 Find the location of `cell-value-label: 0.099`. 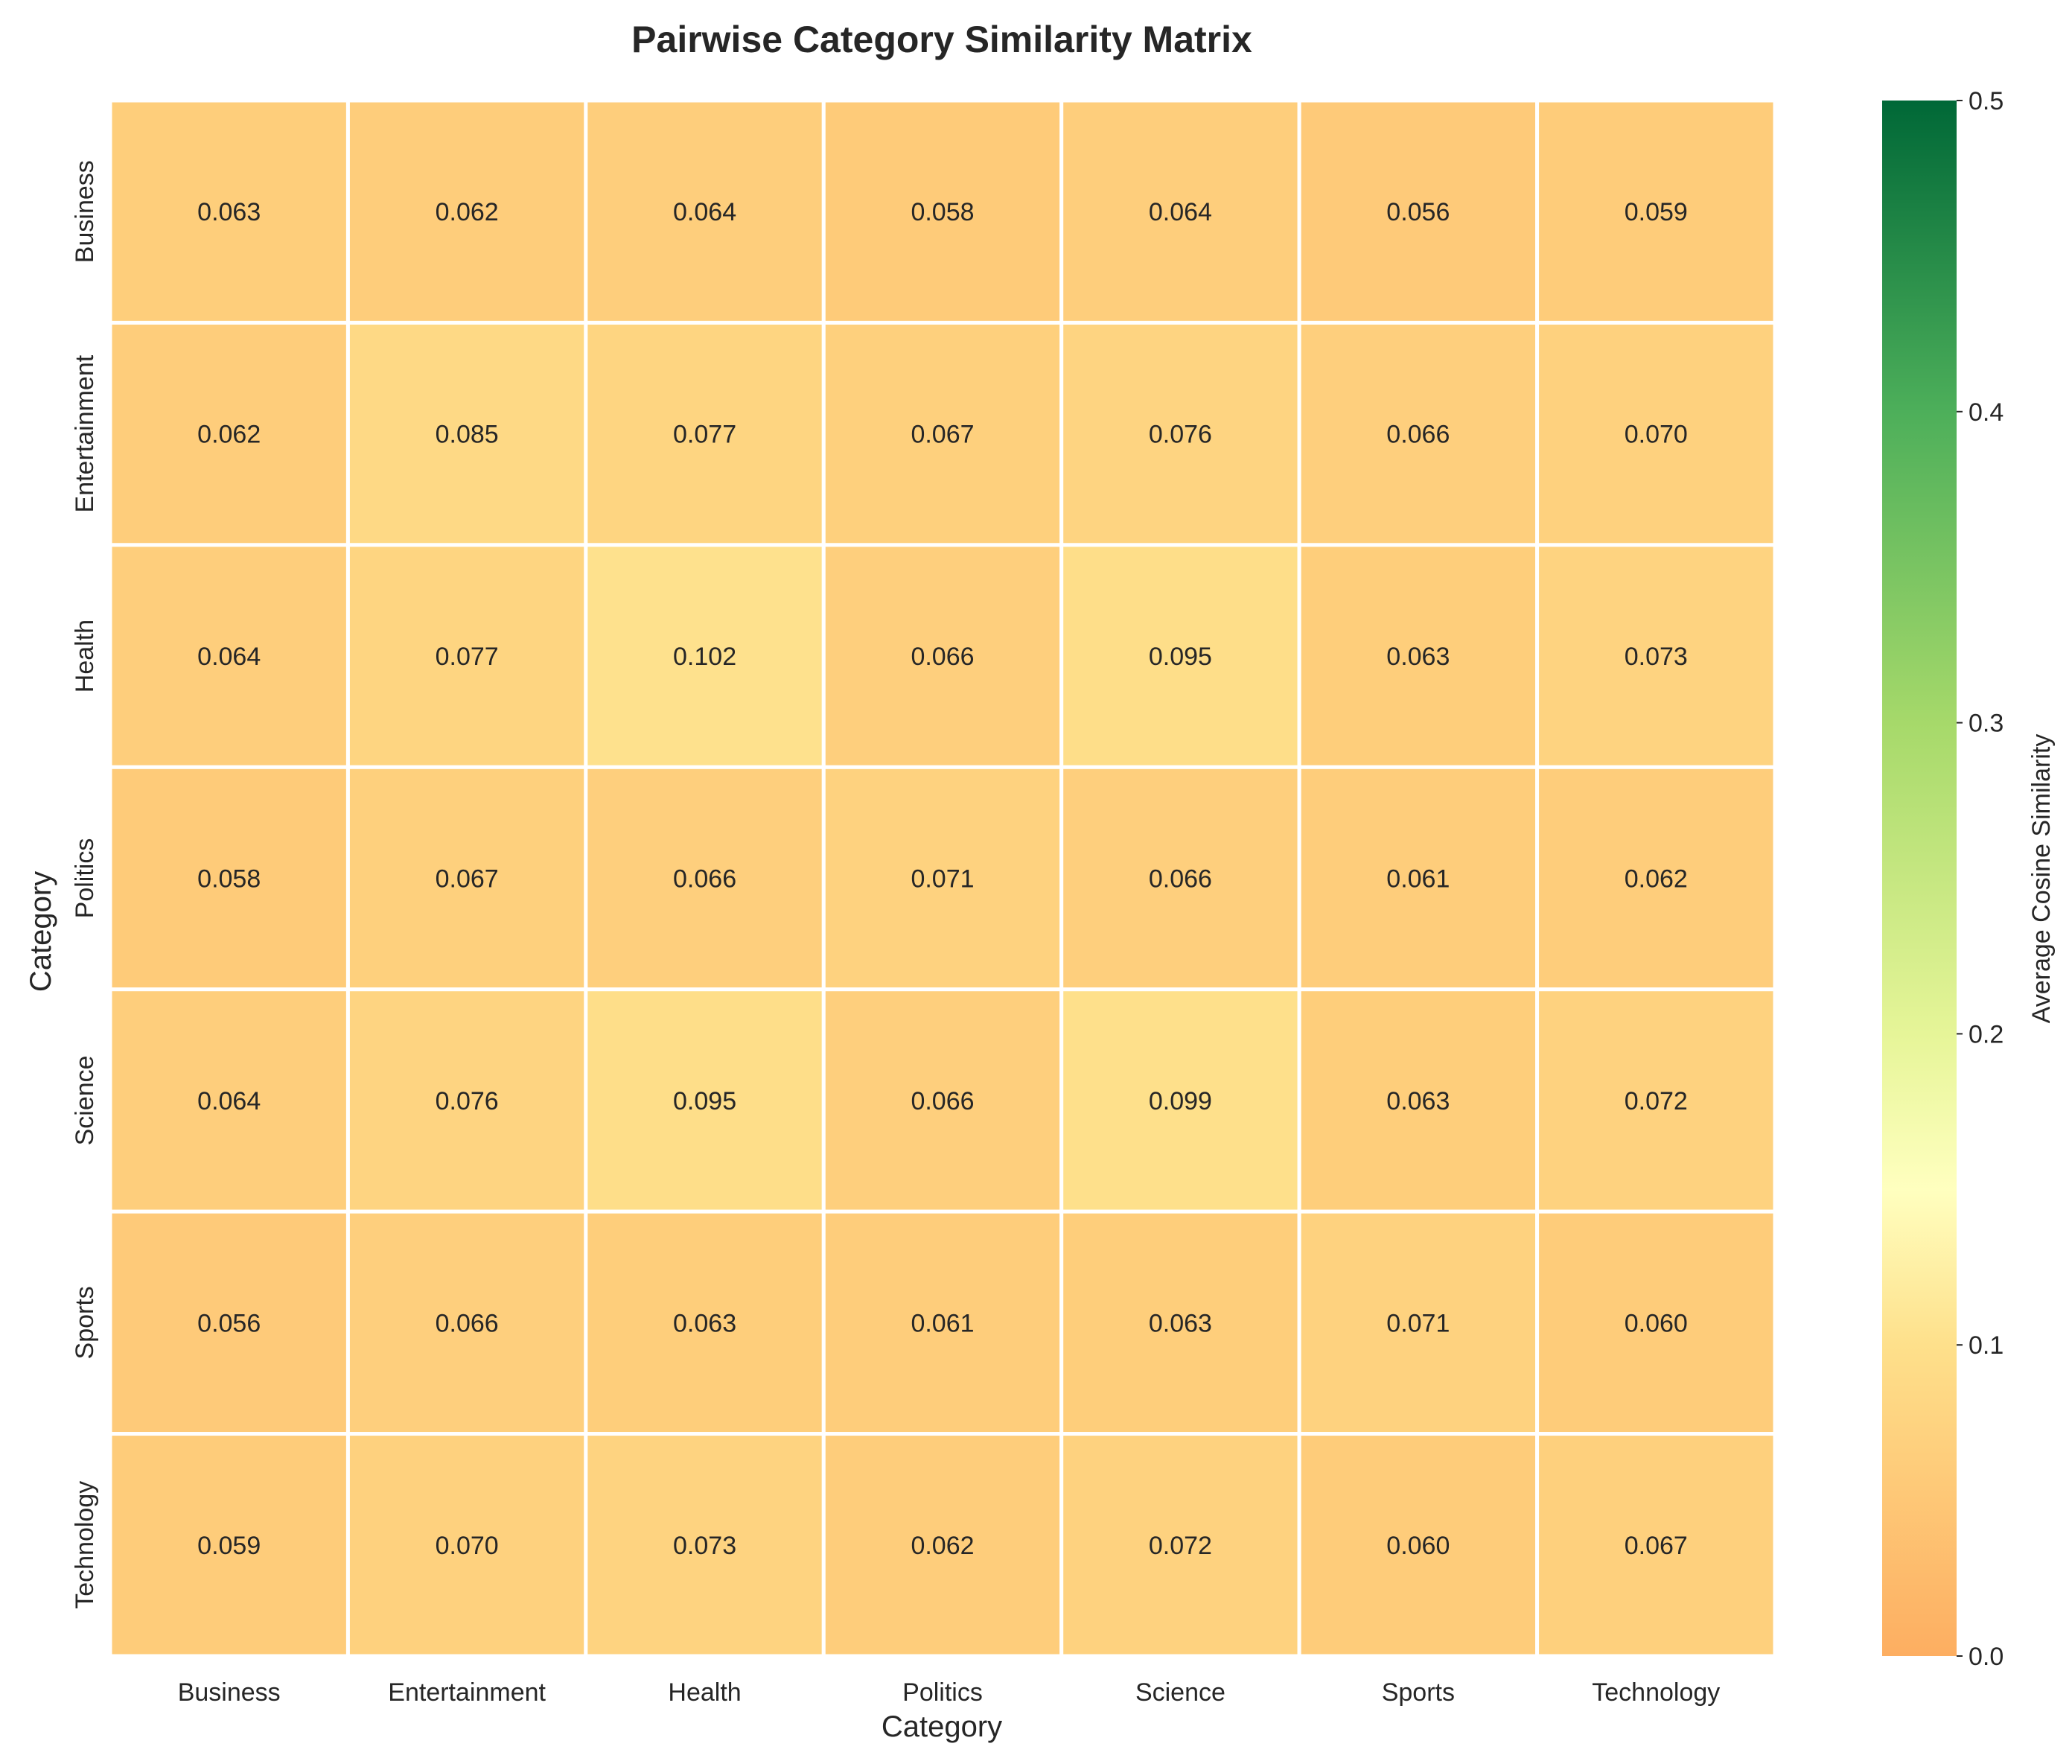

cell-value-label: 0.099 is located at coordinates (1180, 1101).